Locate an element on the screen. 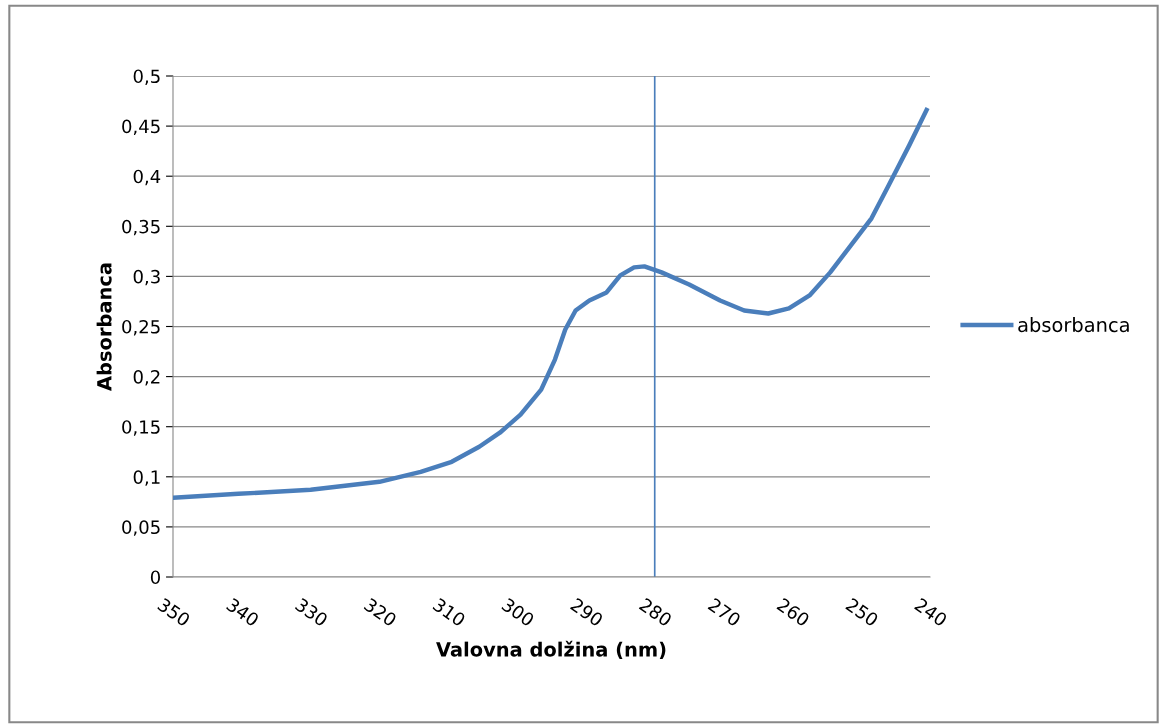  y-tick-label: 0,1 is located at coordinates (146, 478).